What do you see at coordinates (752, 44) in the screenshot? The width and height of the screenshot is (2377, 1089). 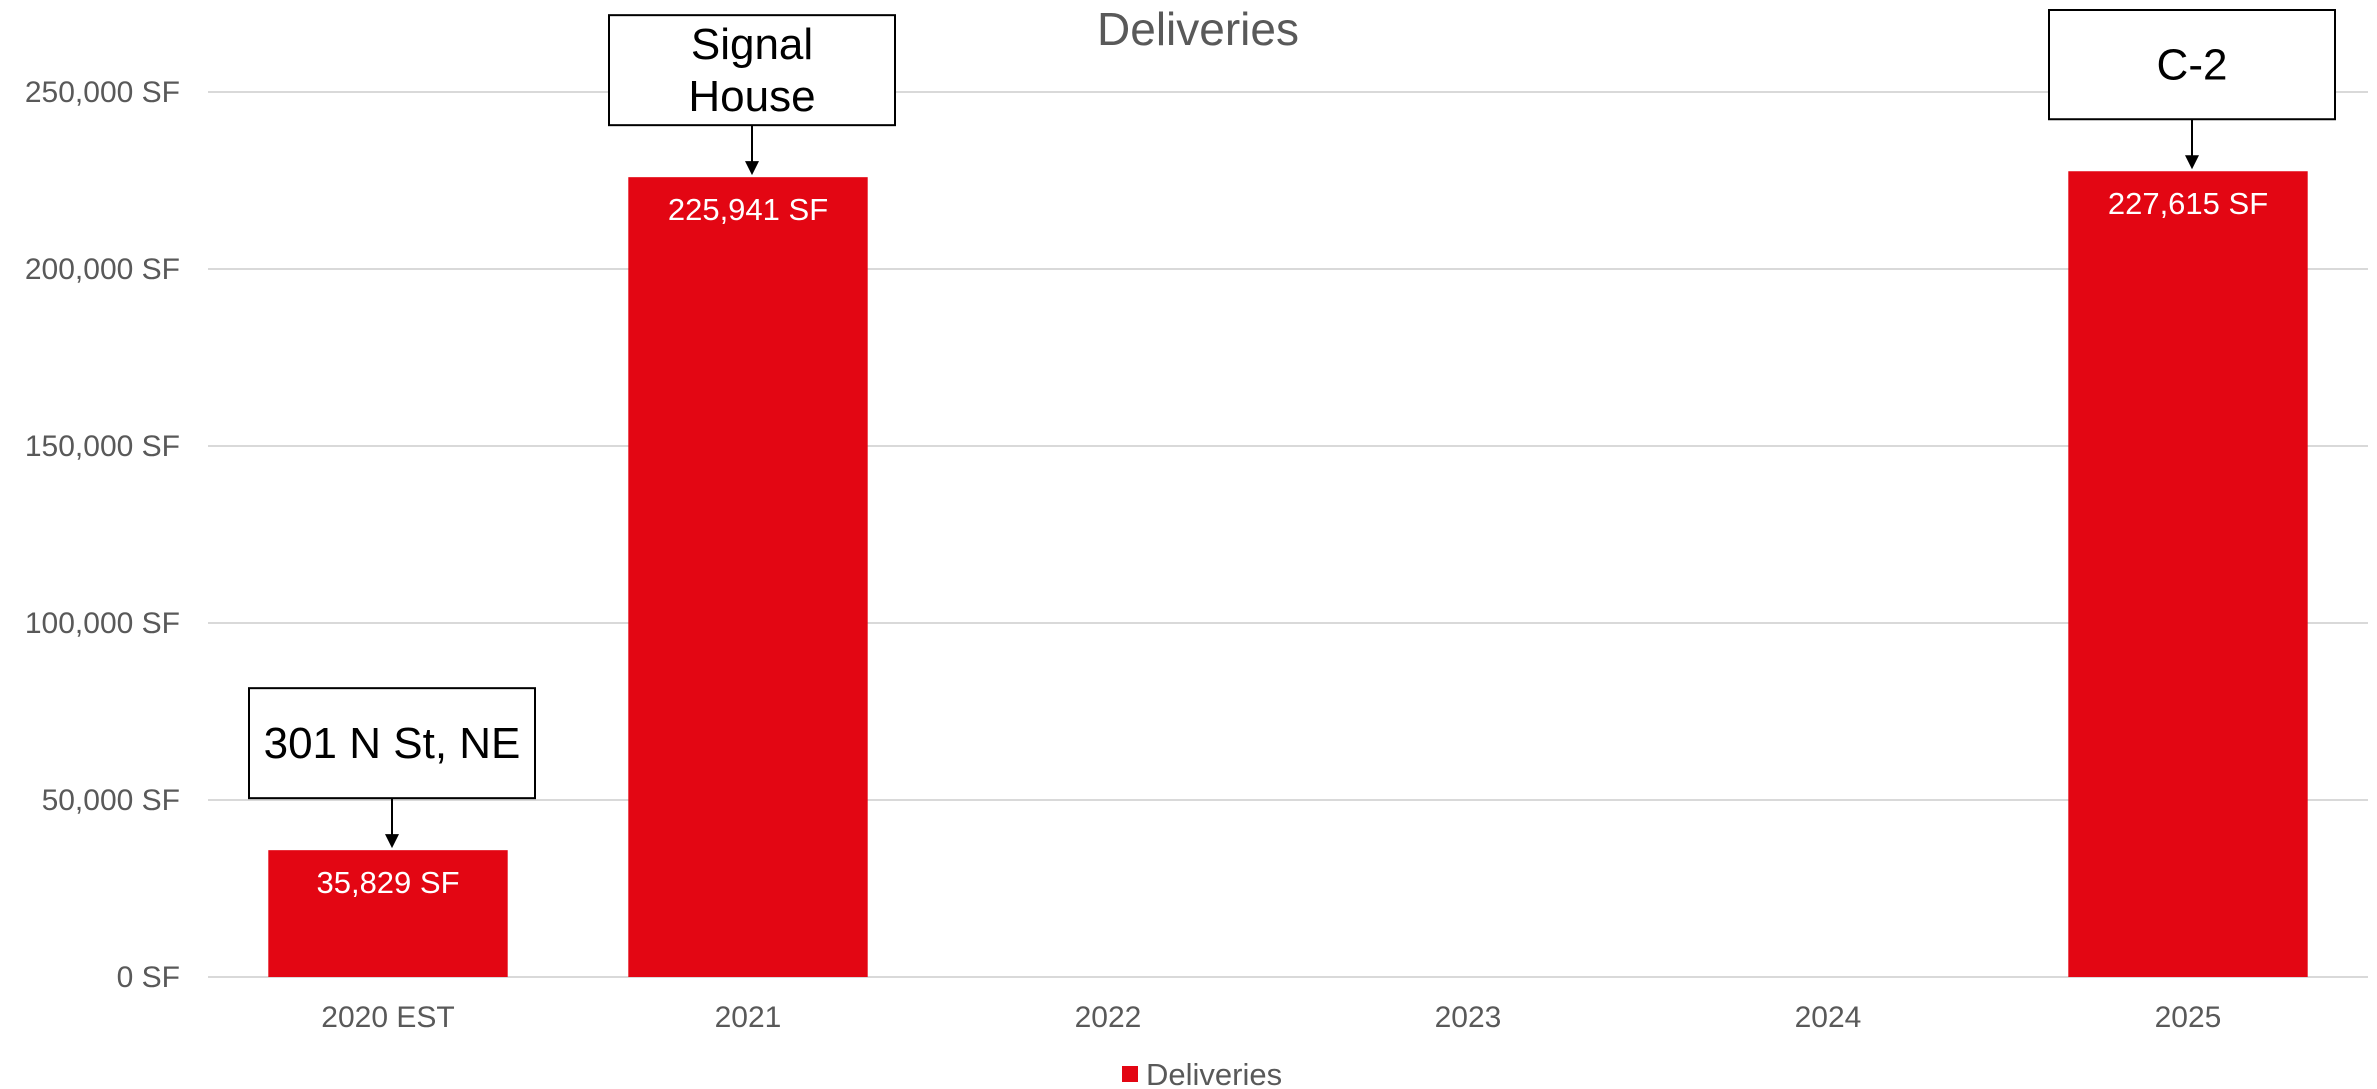 I see `callout-text: Signal` at bounding box center [752, 44].